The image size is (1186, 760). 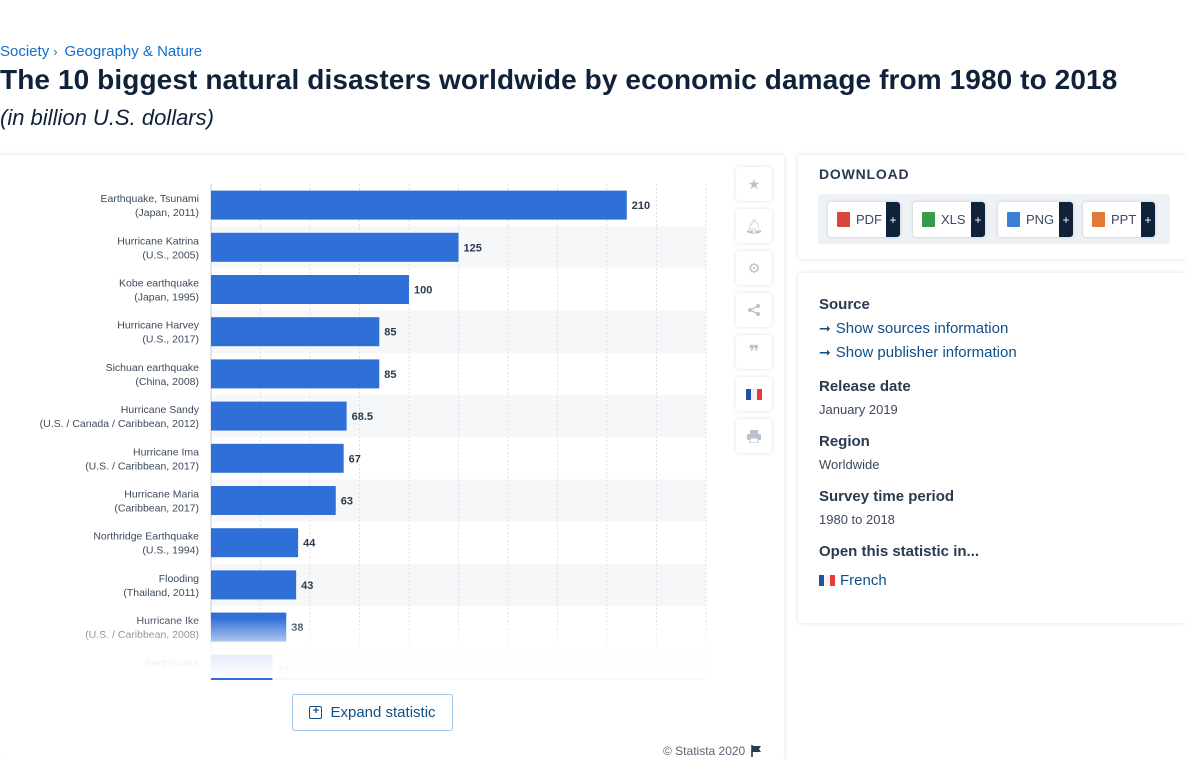 I want to click on category-sublabel: (U.S., 2005), so click(x=170, y=255).